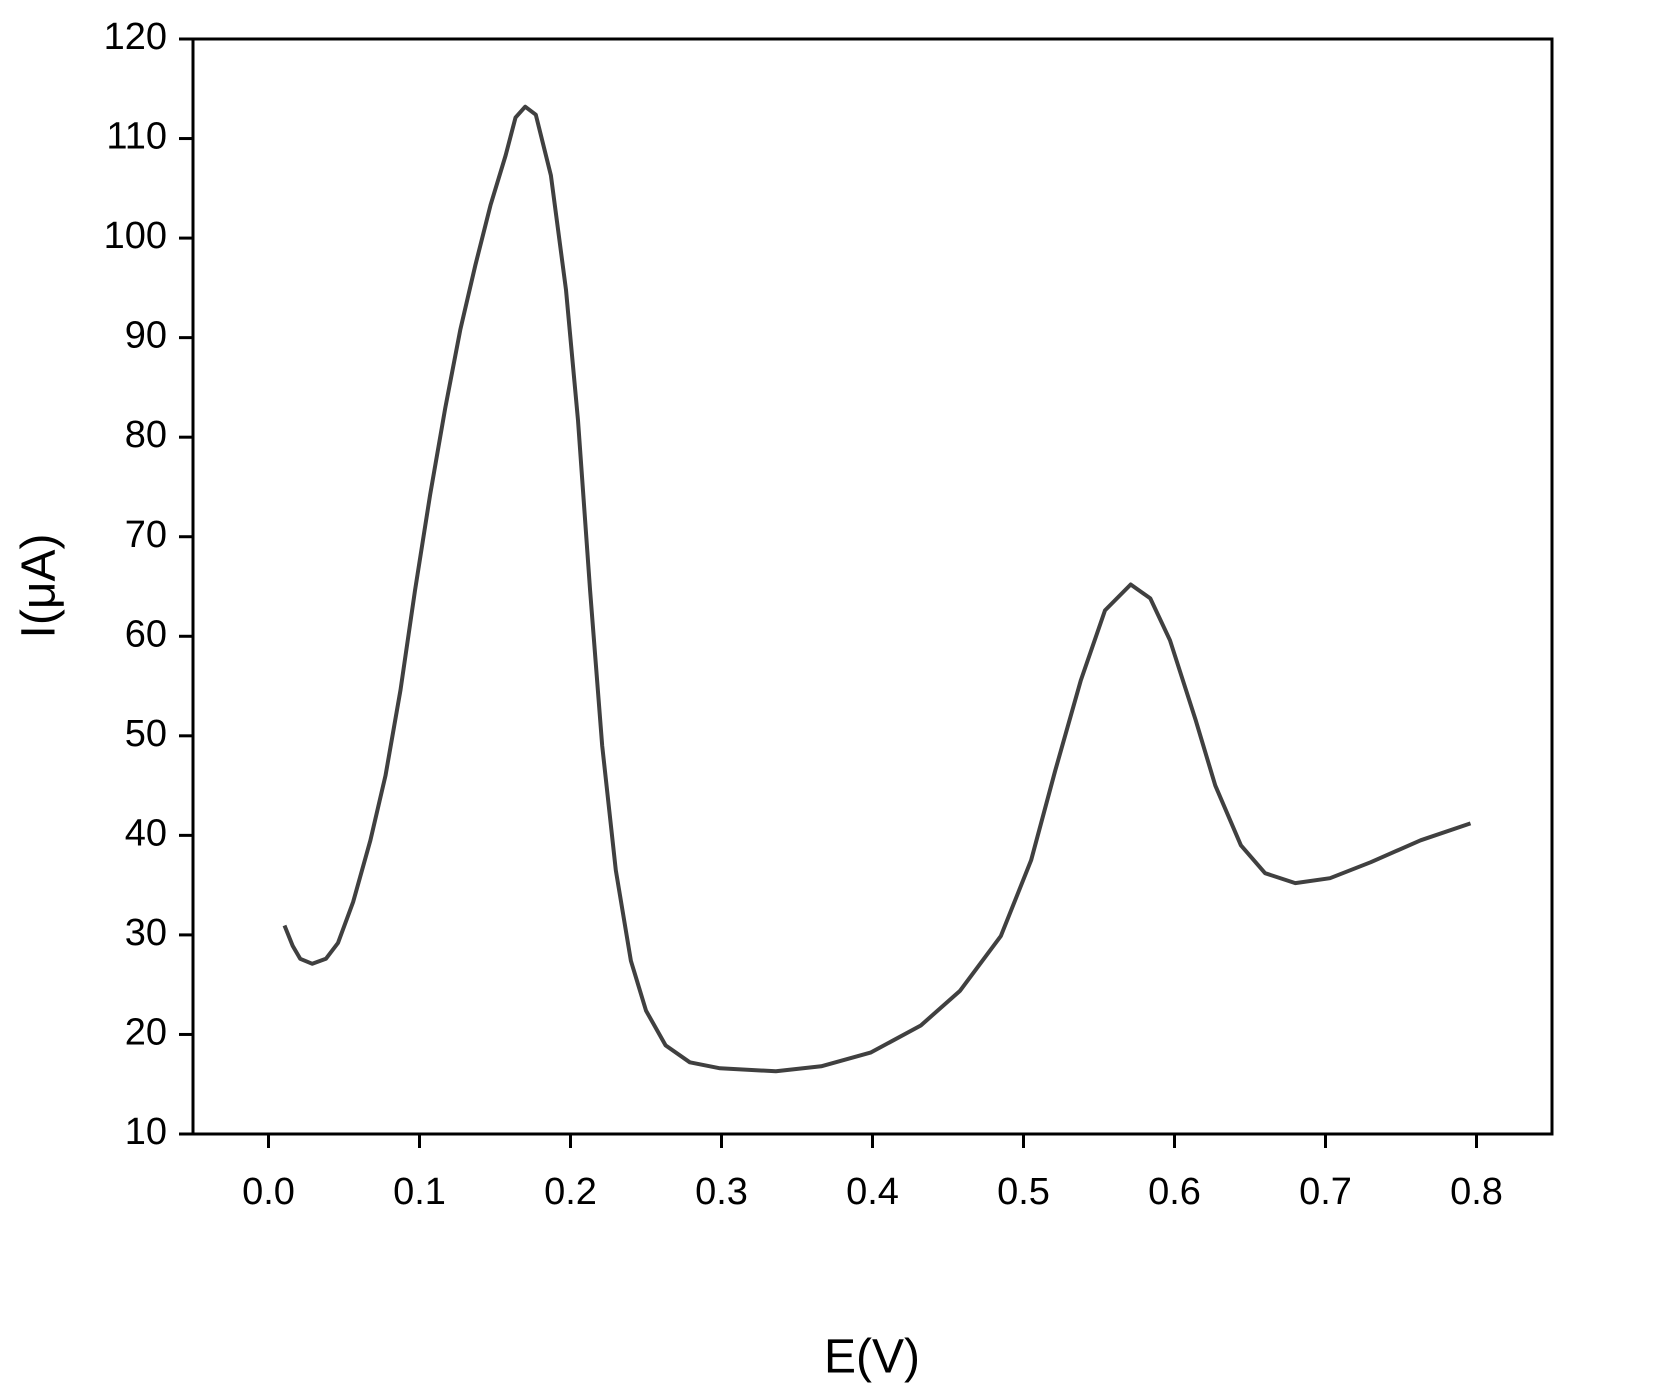  I want to click on y-tick-label: 30, so click(146, 933).